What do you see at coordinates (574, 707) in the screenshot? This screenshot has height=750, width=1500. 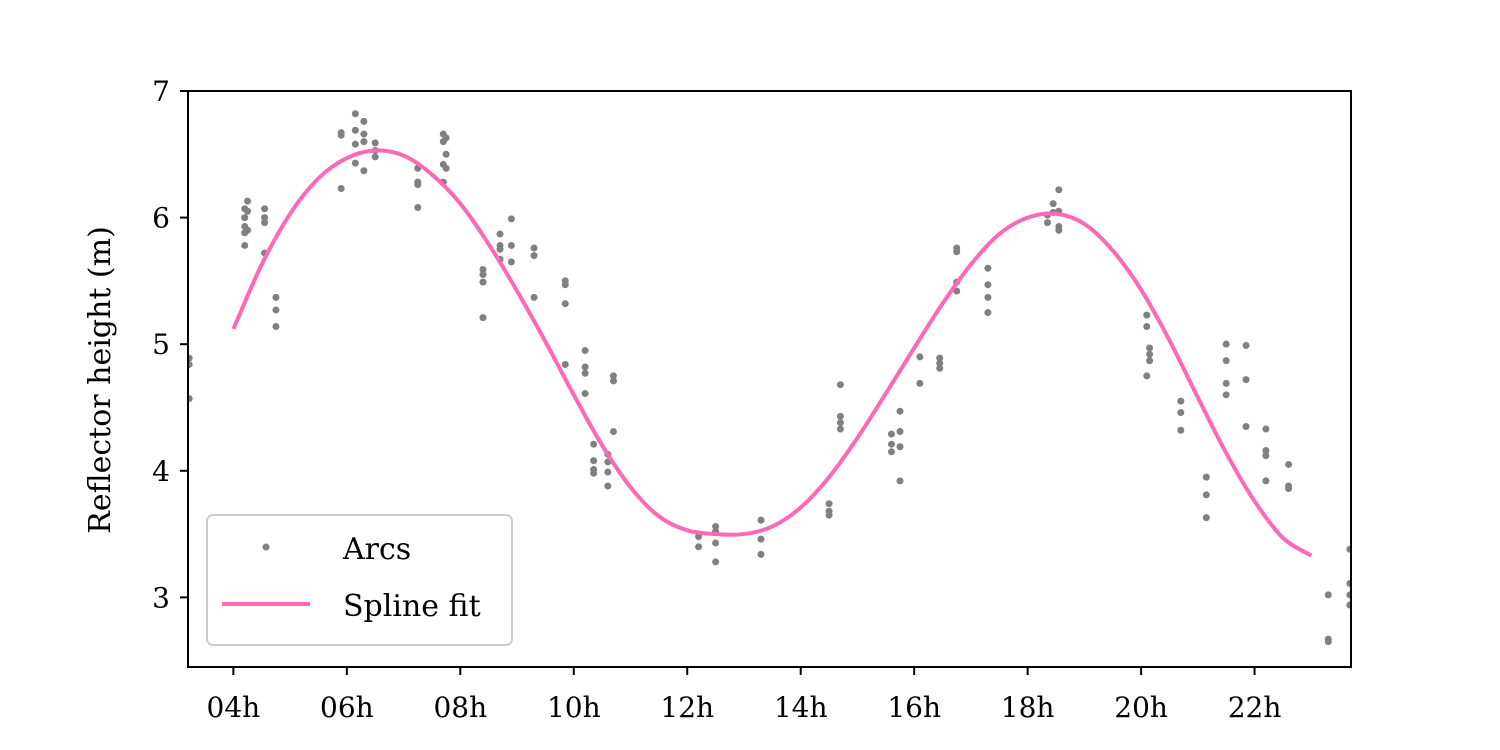 I see `x-tick-label: 10h` at bounding box center [574, 707].